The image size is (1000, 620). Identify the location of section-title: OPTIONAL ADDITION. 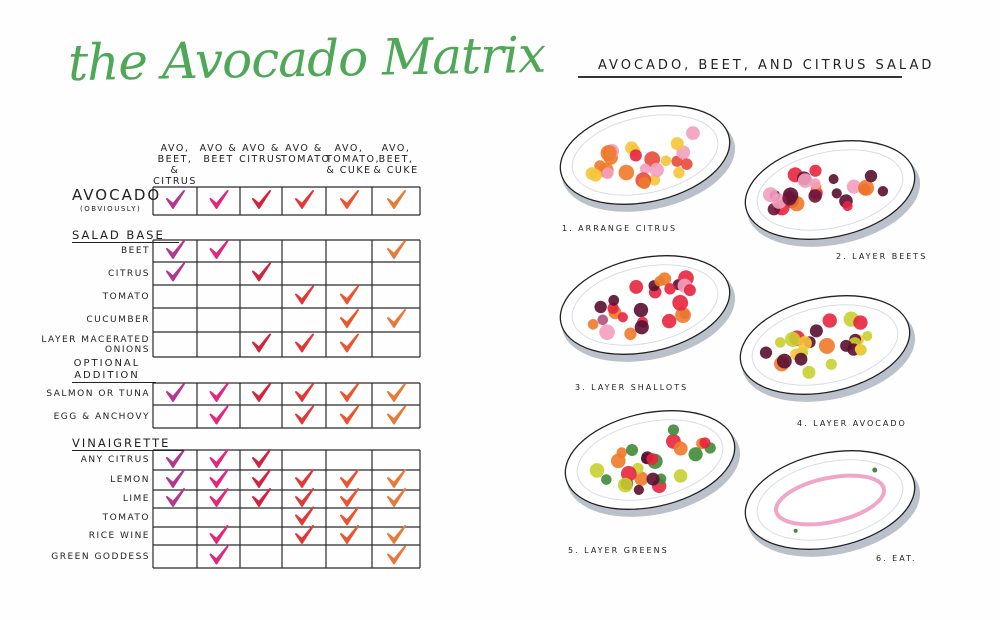
(114, 370).